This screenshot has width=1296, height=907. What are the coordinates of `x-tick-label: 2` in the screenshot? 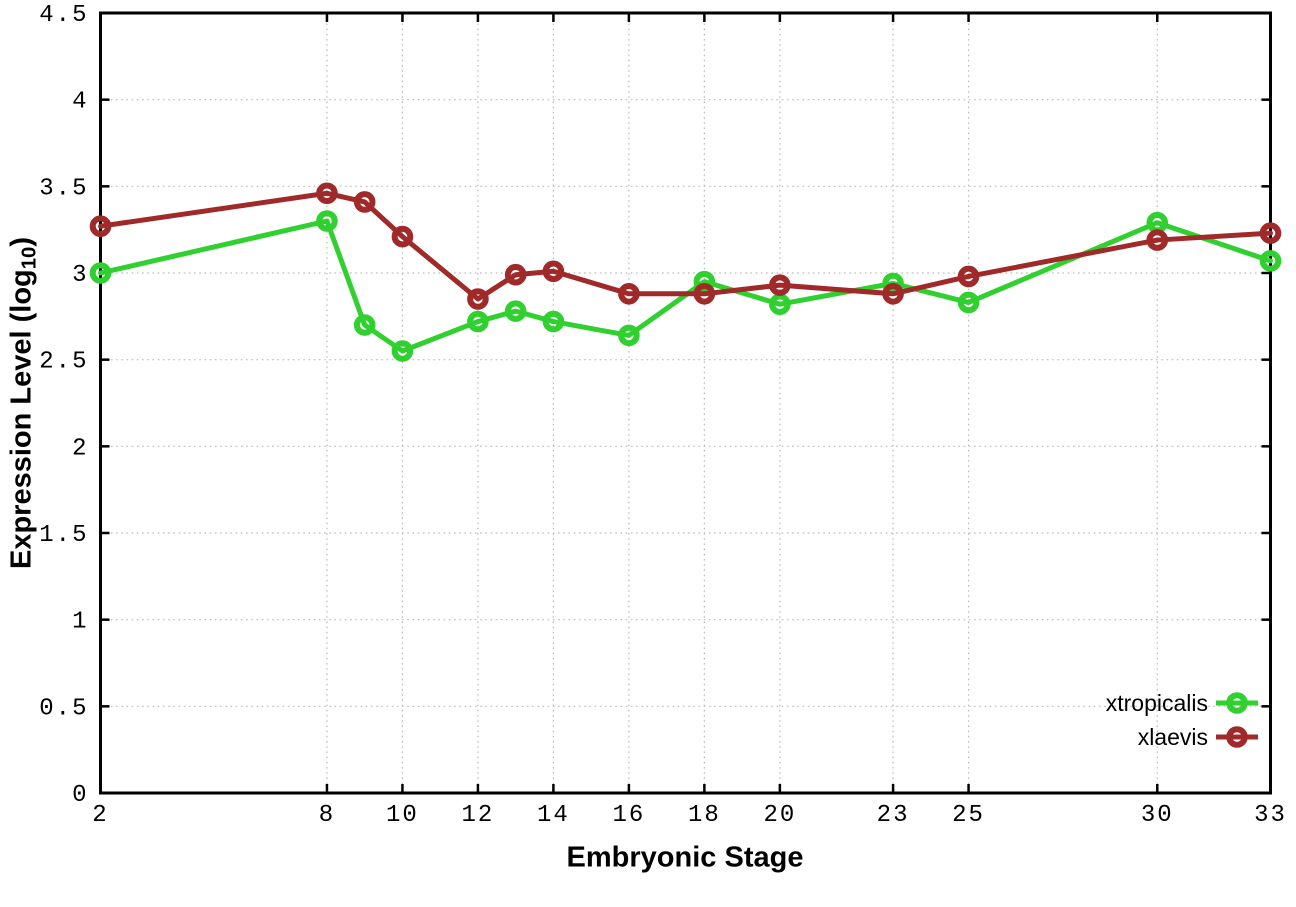 It's located at (100, 815).